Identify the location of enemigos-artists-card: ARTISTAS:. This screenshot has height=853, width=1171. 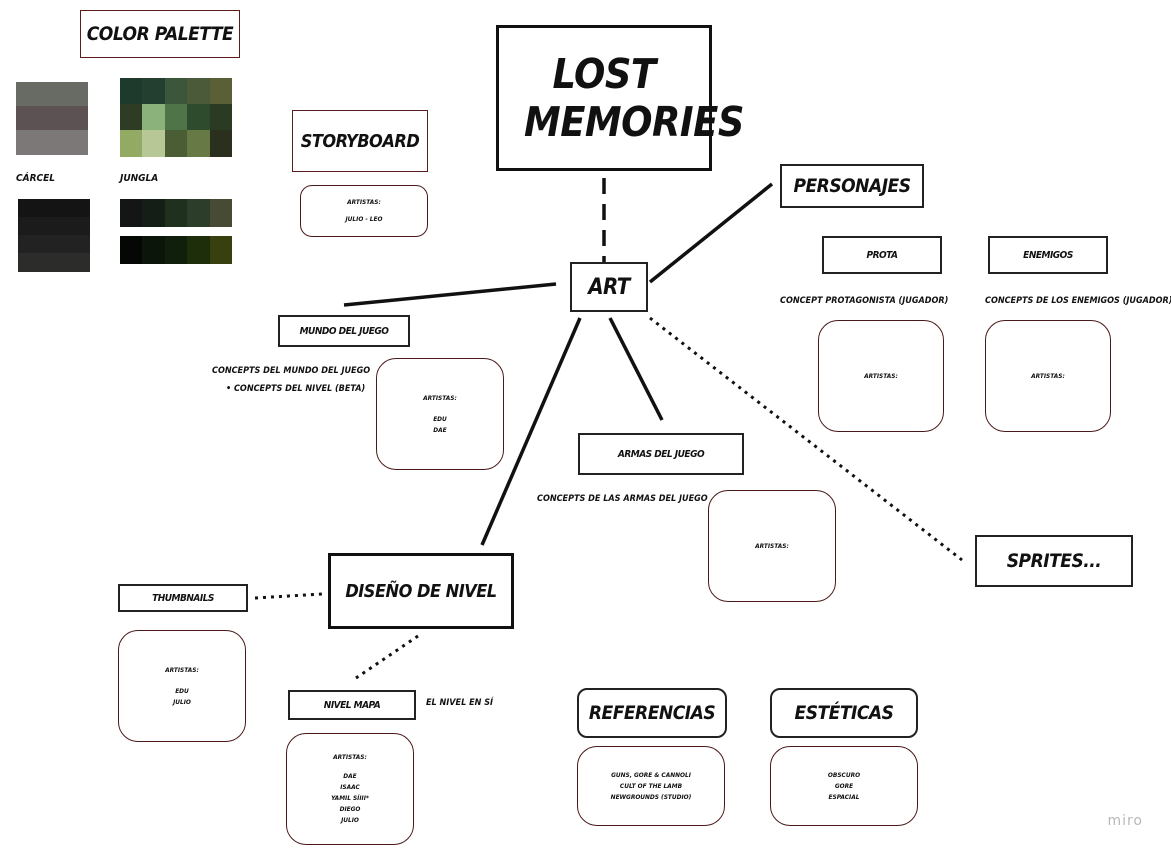
(1048, 376).